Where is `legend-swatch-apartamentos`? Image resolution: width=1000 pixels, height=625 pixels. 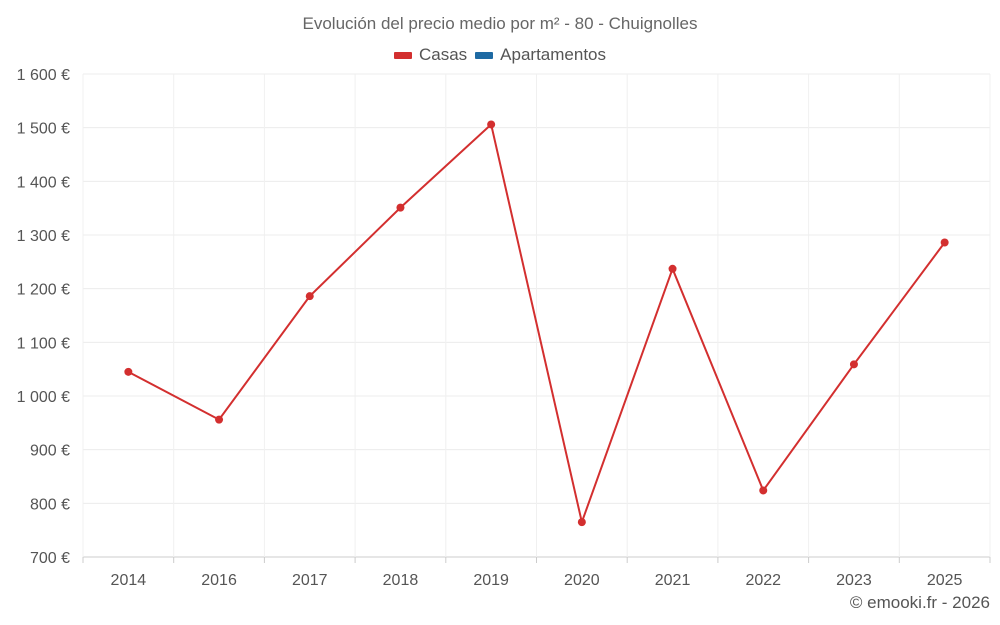 legend-swatch-apartamentos is located at coordinates (484, 55).